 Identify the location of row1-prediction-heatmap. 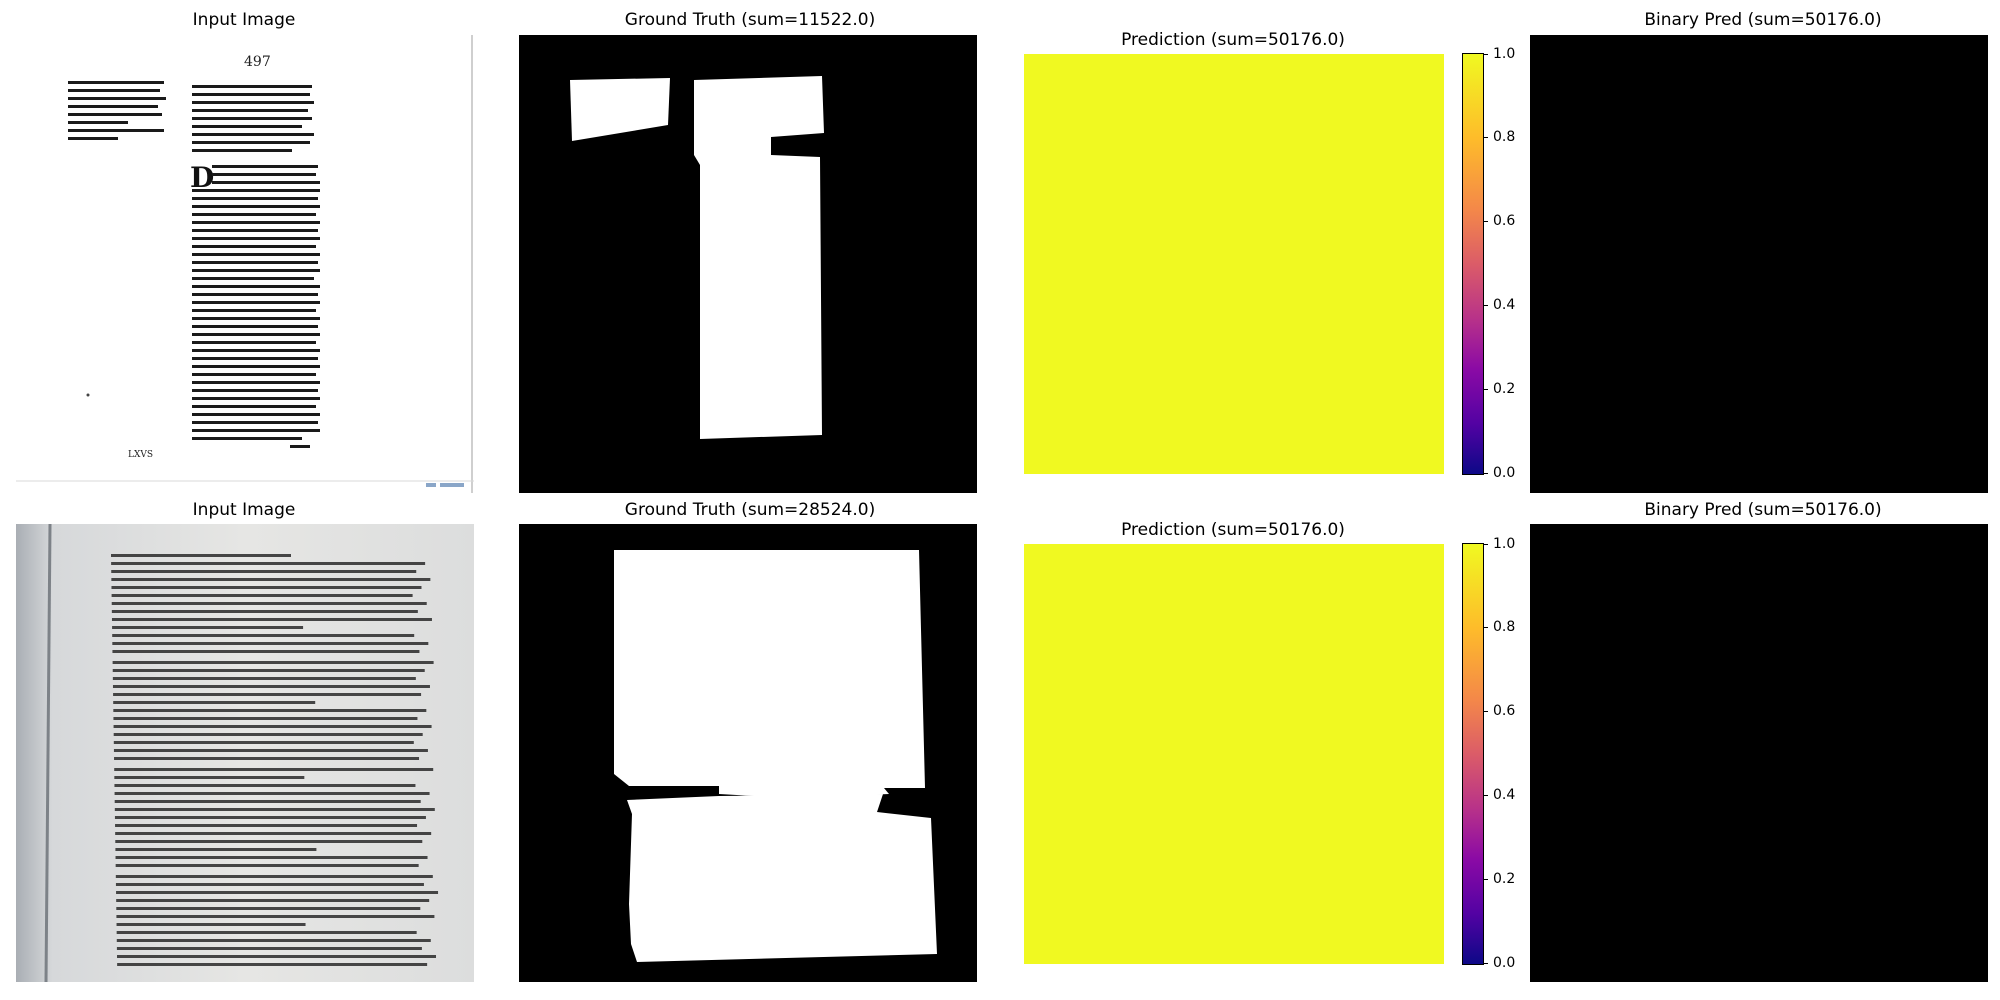
(1234, 264).